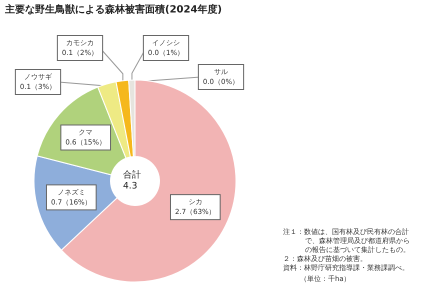 This screenshot has width=427, height=288. Describe the element at coordinates (132, 181) in the screenshot. I see `text: 合計 4.3` at that location.